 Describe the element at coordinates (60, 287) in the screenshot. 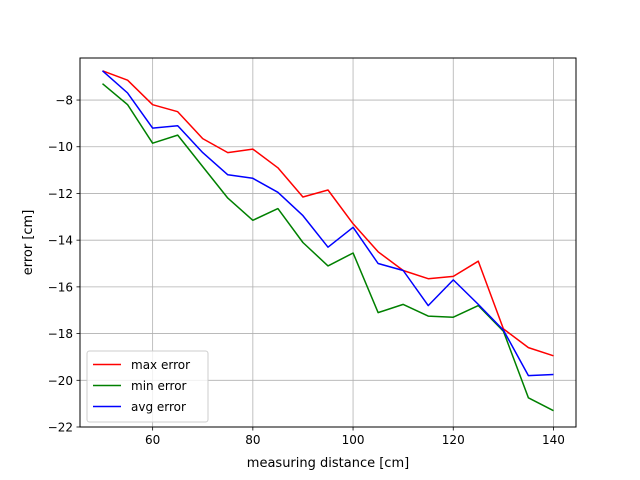

I see `y-tick-label: −16` at that location.